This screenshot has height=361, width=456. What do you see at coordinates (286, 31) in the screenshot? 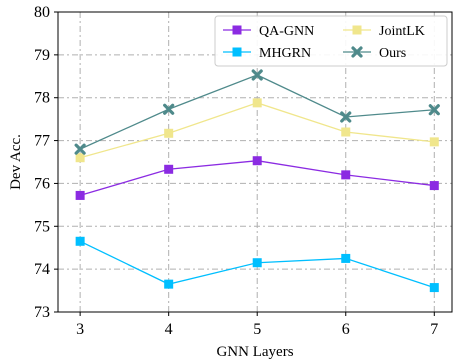
I see `legend-label: QA-GNN` at bounding box center [286, 31].